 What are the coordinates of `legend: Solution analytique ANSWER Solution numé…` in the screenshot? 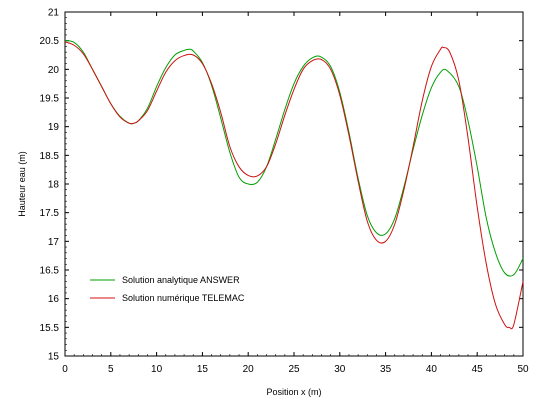 It's located at (167, 289).